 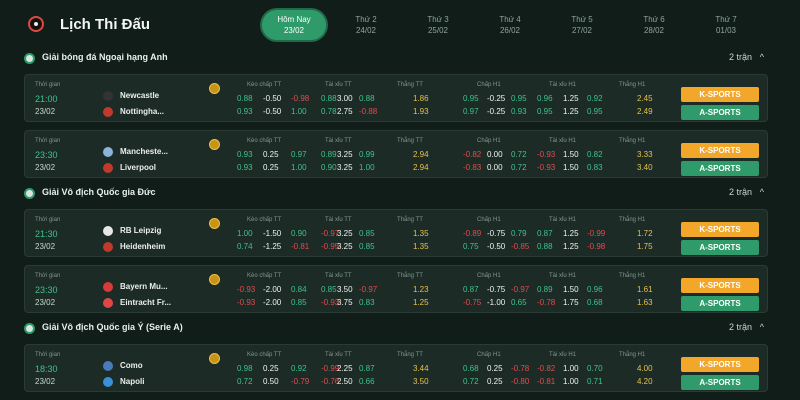 What do you see at coordinates (299, 302) in the screenshot?
I see `odds-ft-handicap-away: 0.85` at bounding box center [299, 302].